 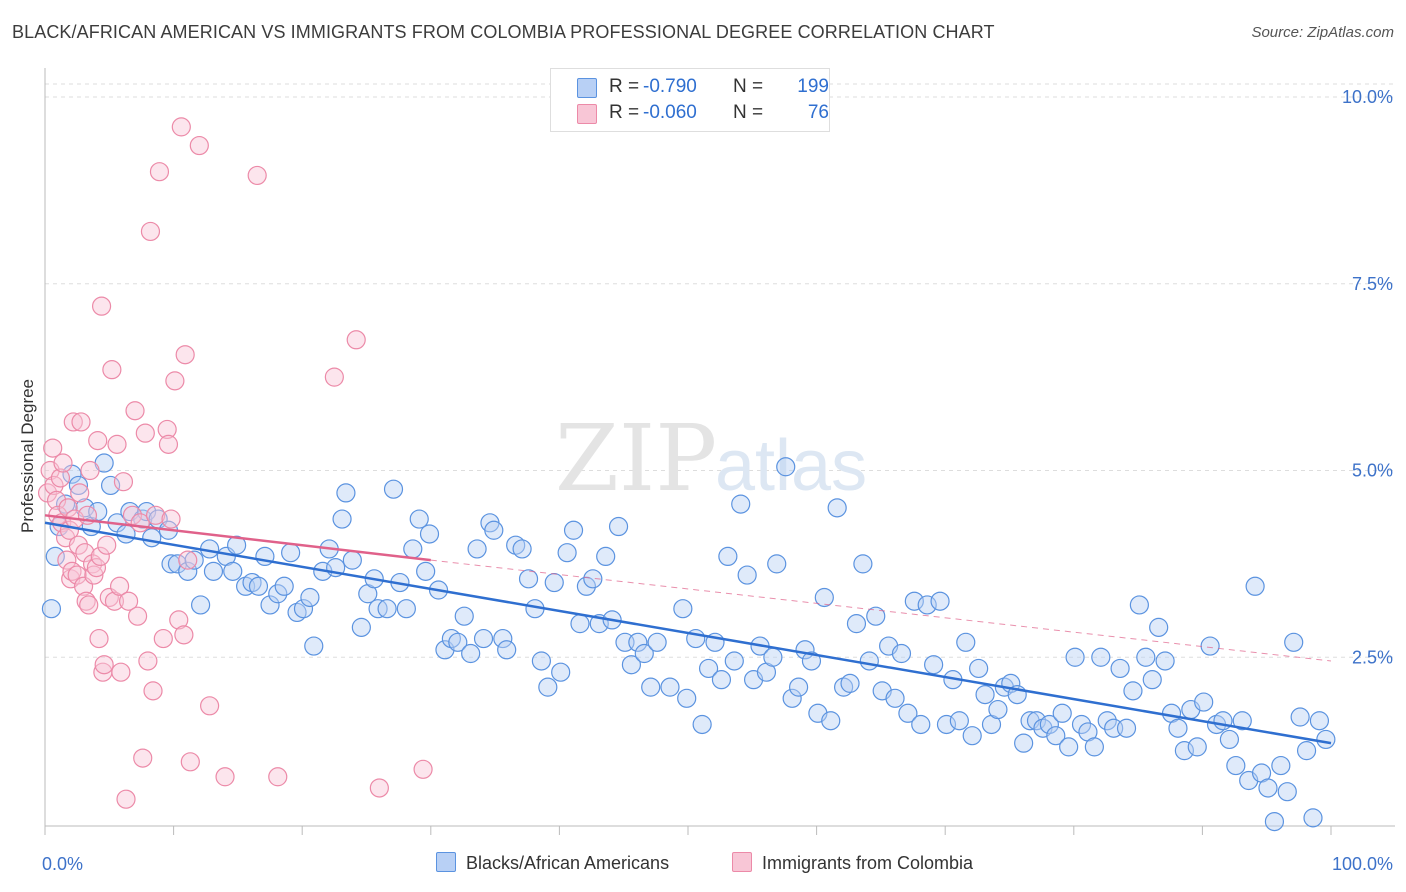 What do you see at coordinates (852, 864) in the screenshot?
I see `bottom-legend-colombia: Immigrants from Colombia` at bounding box center [852, 864].